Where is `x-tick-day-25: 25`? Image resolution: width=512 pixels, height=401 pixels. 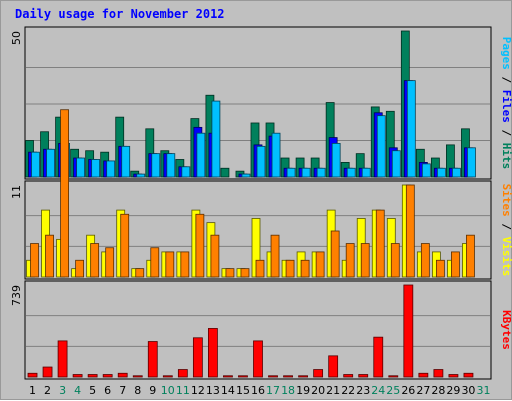
x-tick-day-25: 25 is located at coordinates (393, 390).